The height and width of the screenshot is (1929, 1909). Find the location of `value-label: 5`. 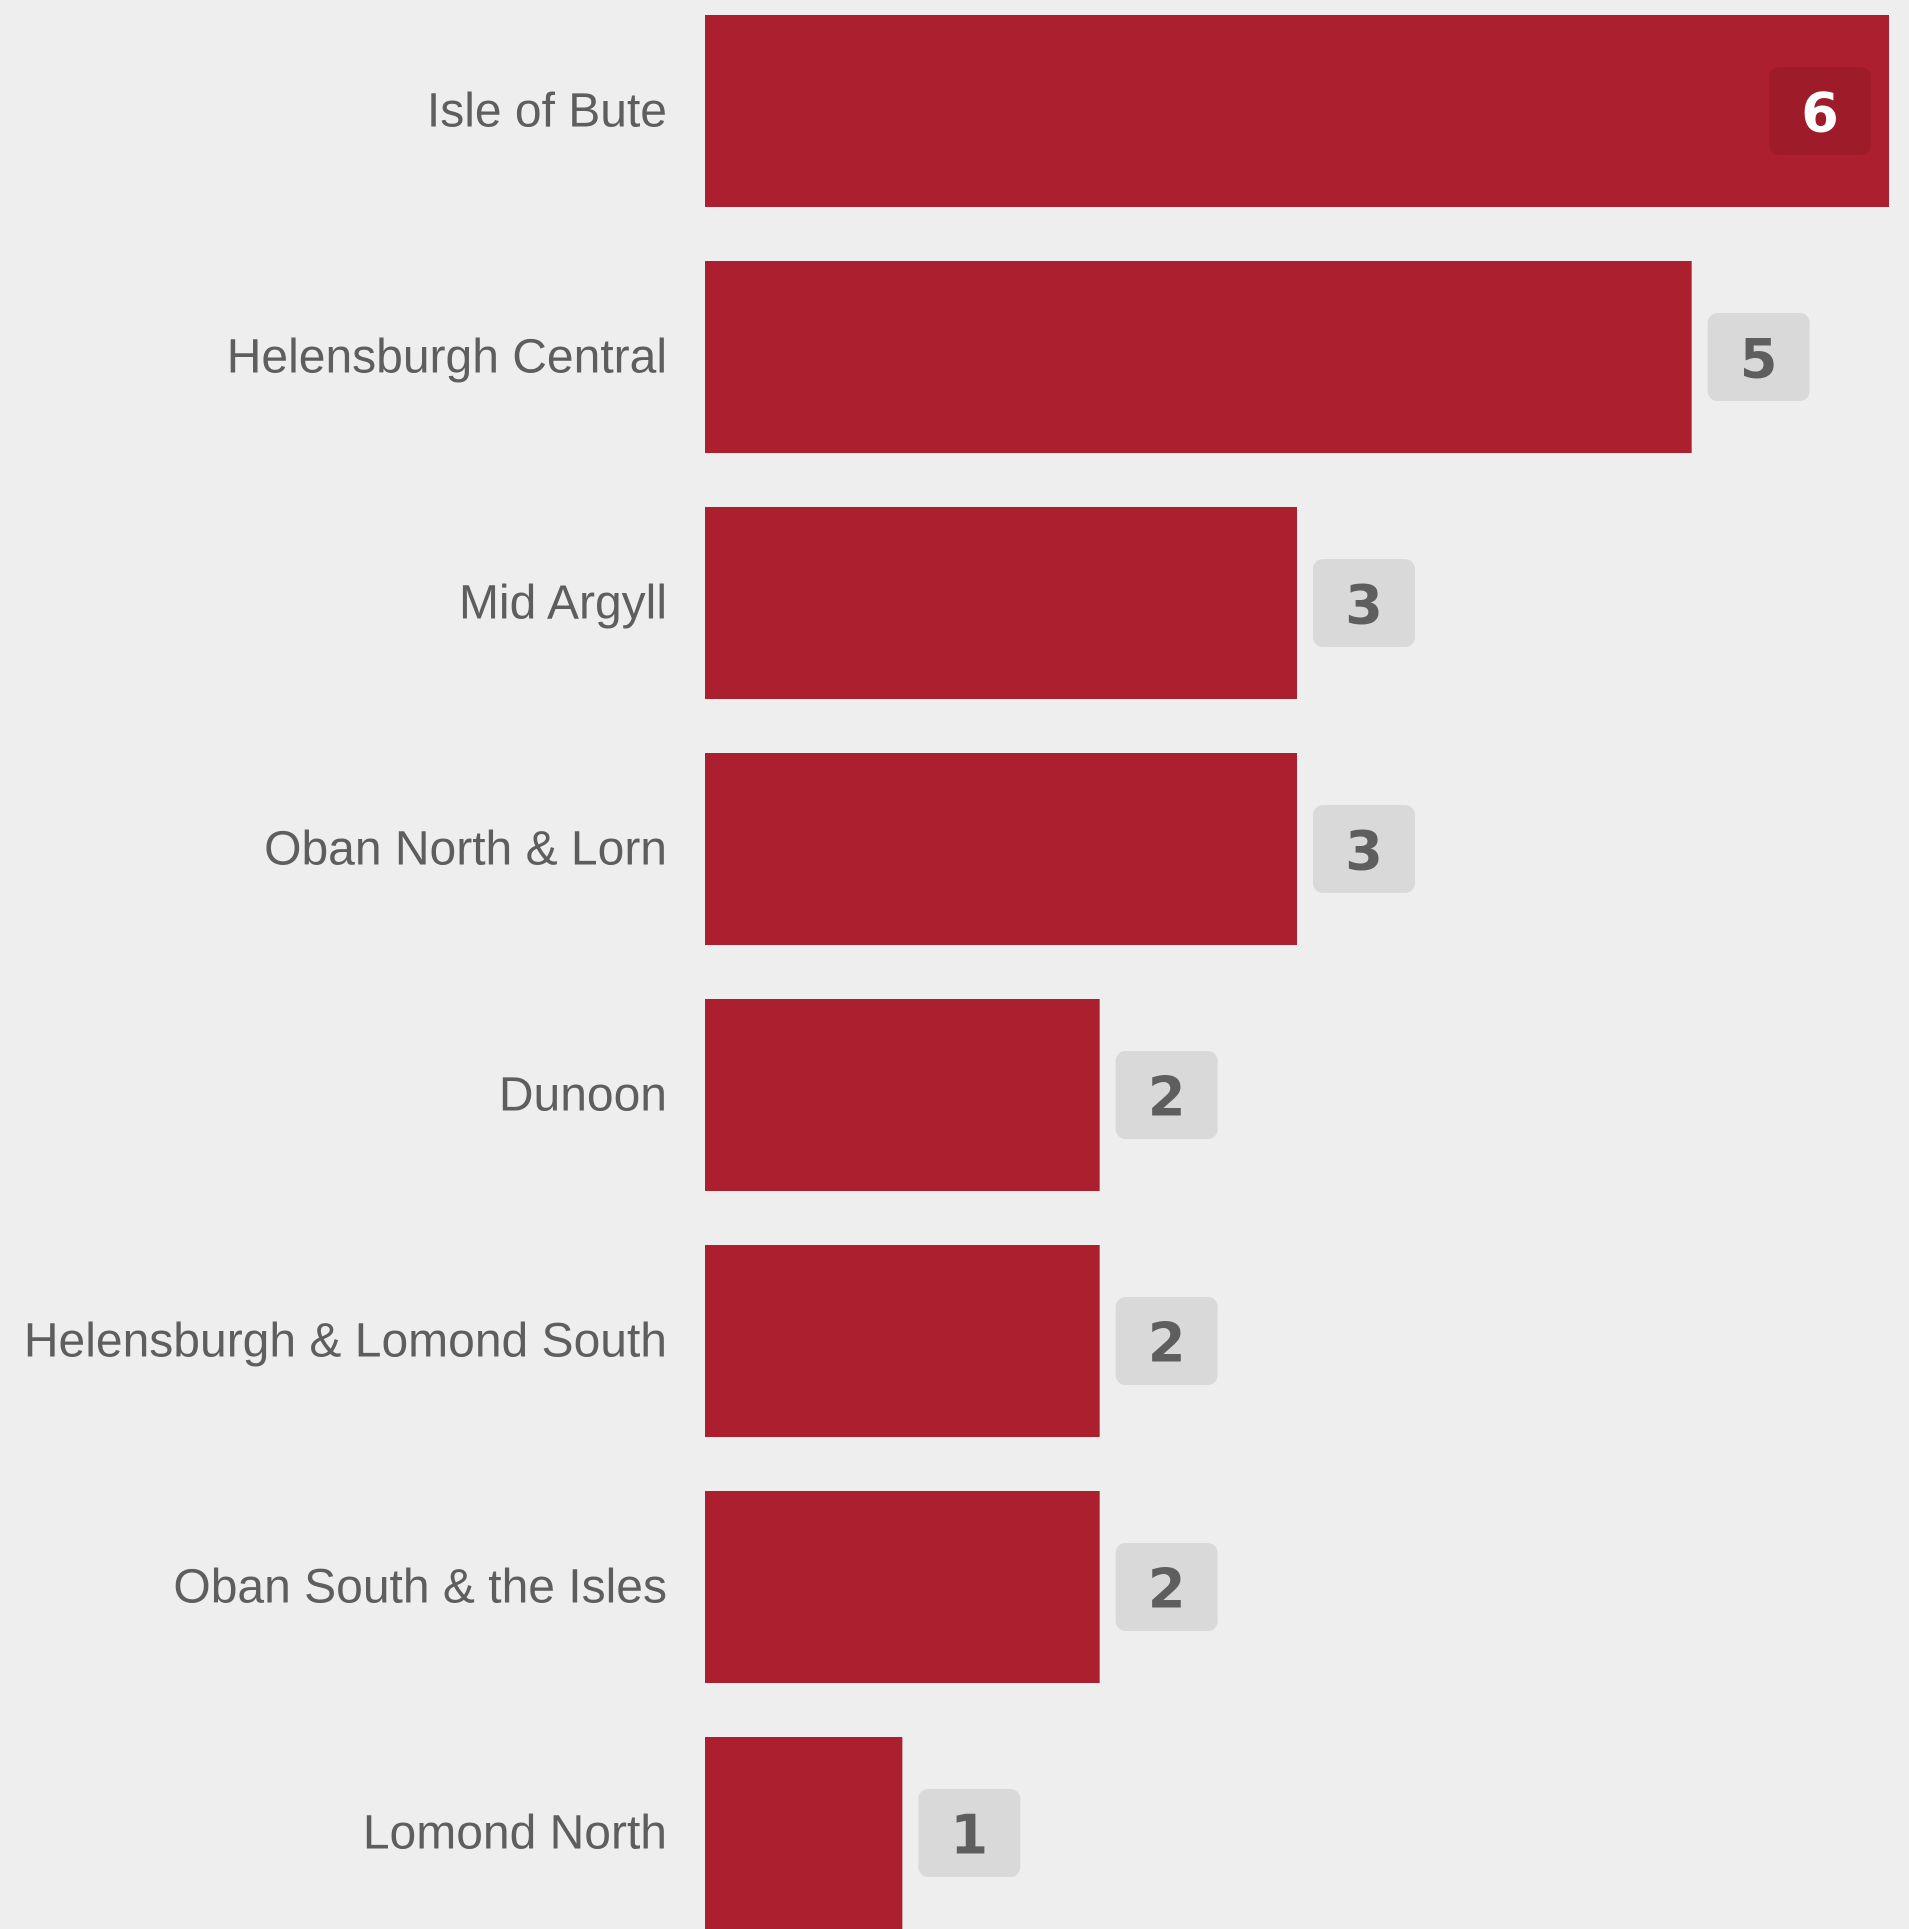

value-label: 5 is located at coordinates (1759, 359).